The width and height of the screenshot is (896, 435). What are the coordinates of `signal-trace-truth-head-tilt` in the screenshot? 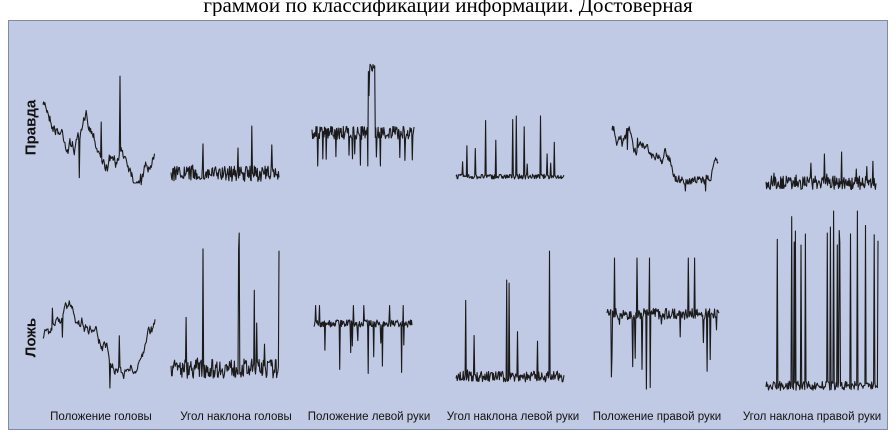 It's located at (225, 153).